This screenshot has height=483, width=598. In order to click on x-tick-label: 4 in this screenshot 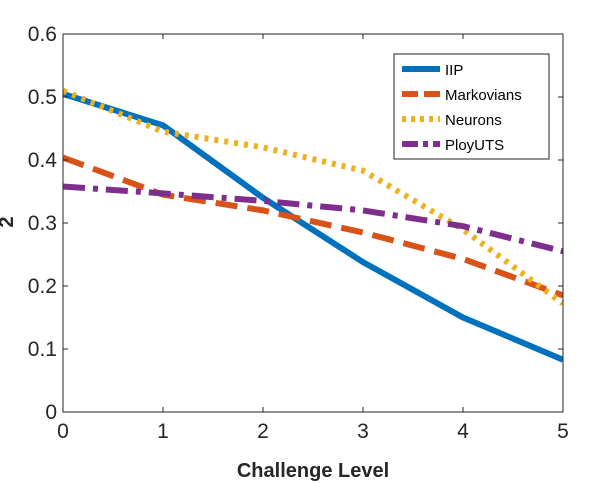, I will do `click(463, 431)`.